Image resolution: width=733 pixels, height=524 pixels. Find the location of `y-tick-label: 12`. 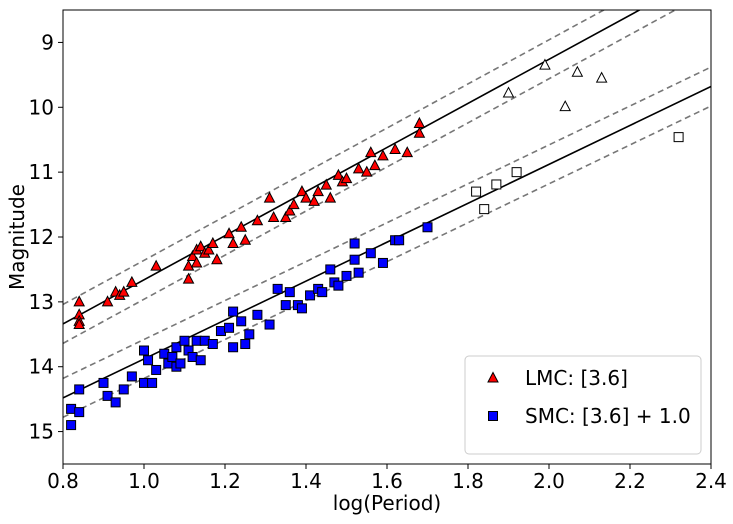

y-tick-label: 12 is located at coordinates (41, 237).